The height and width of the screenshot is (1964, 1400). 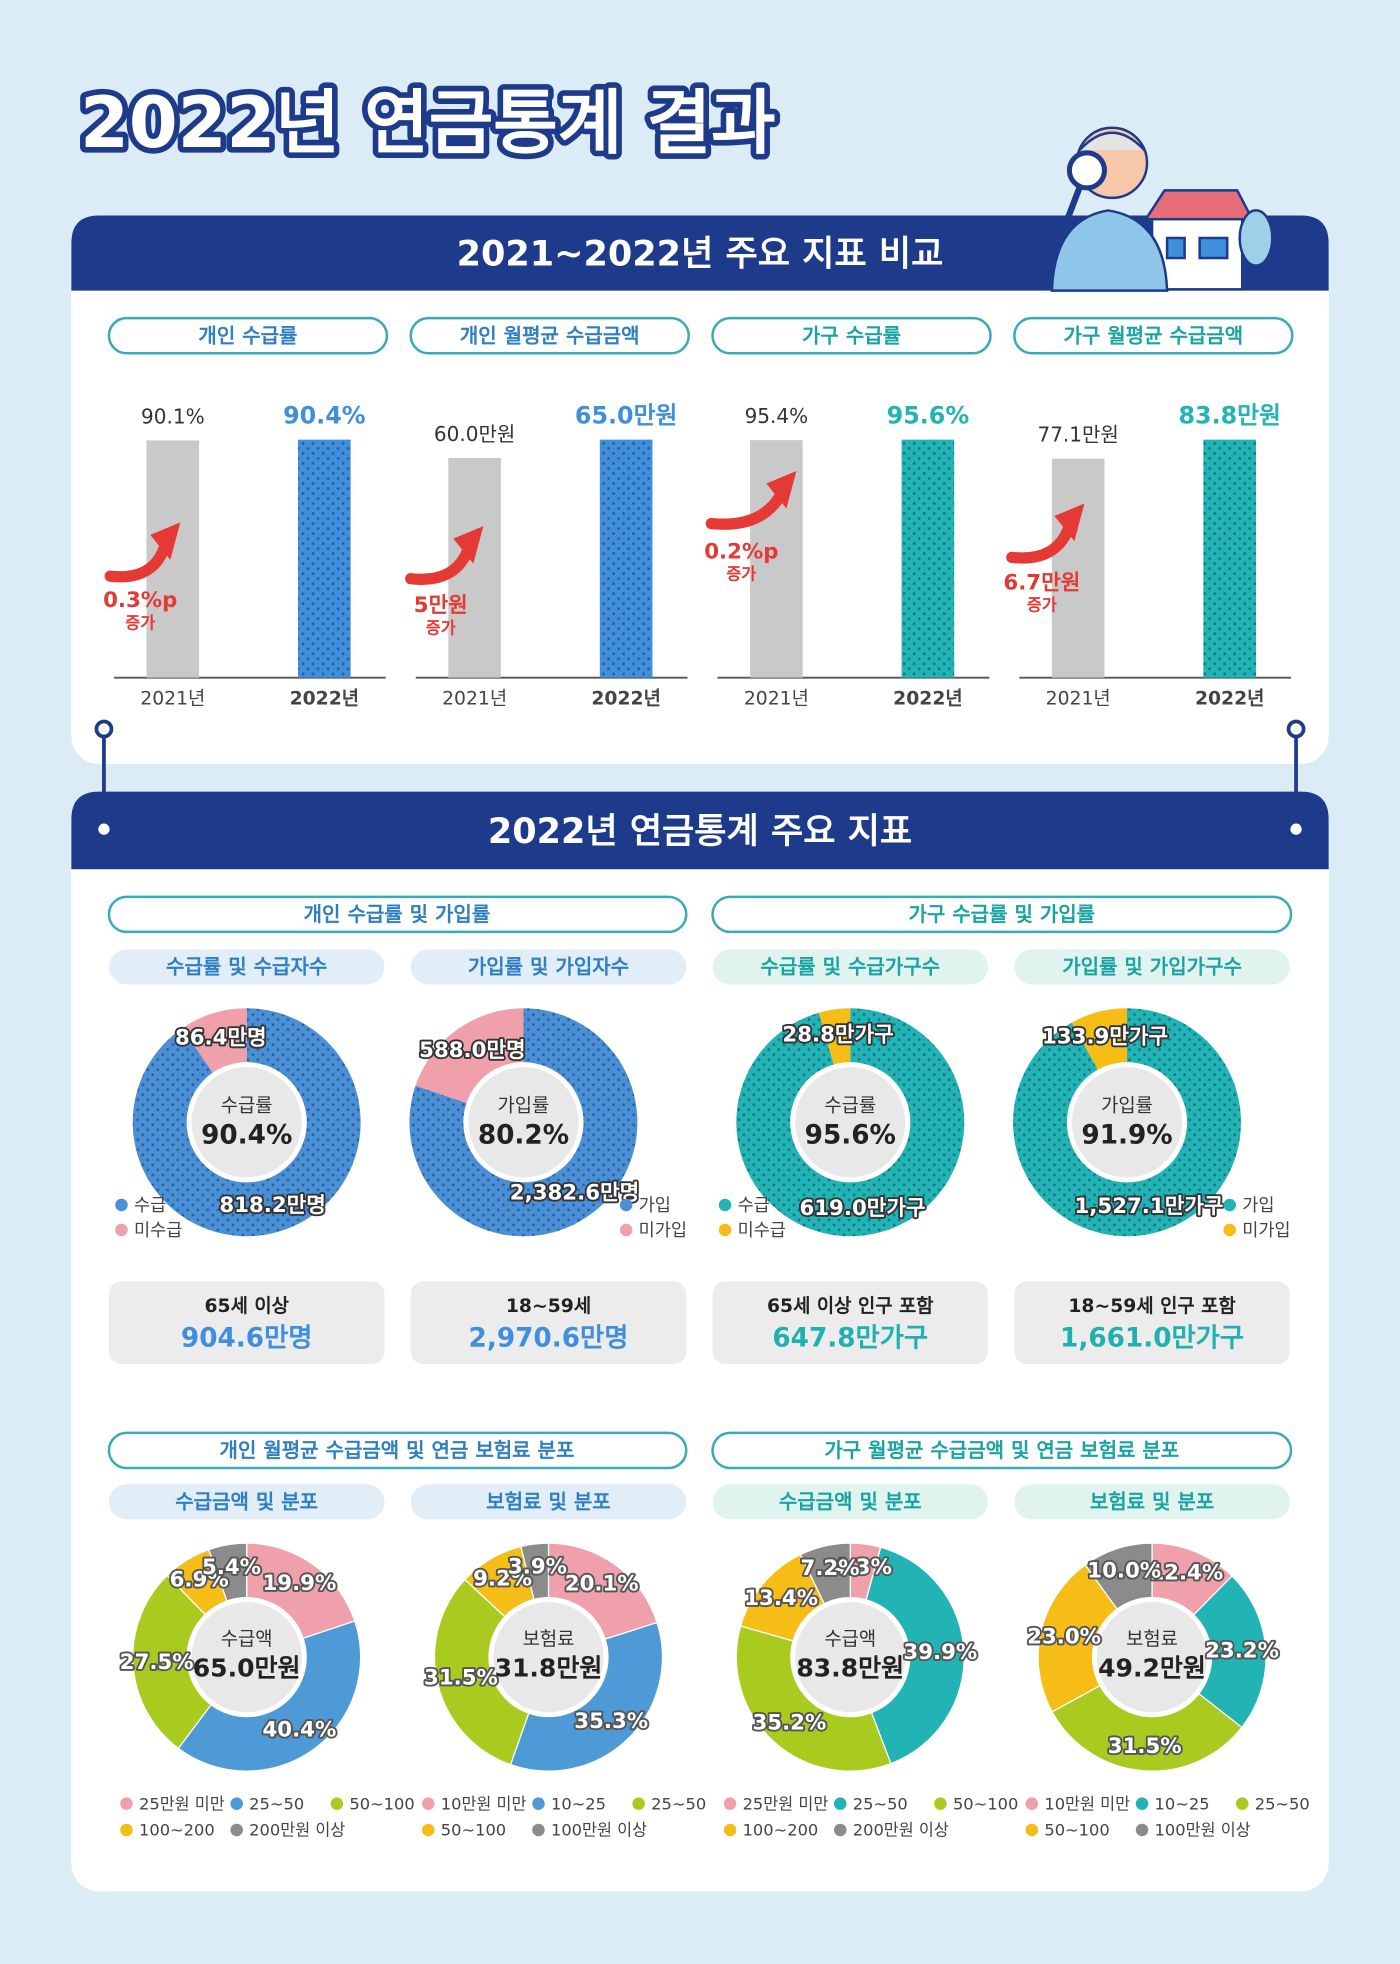 I want to click on value-label: 60.0만원, so click(x=474, y=434).